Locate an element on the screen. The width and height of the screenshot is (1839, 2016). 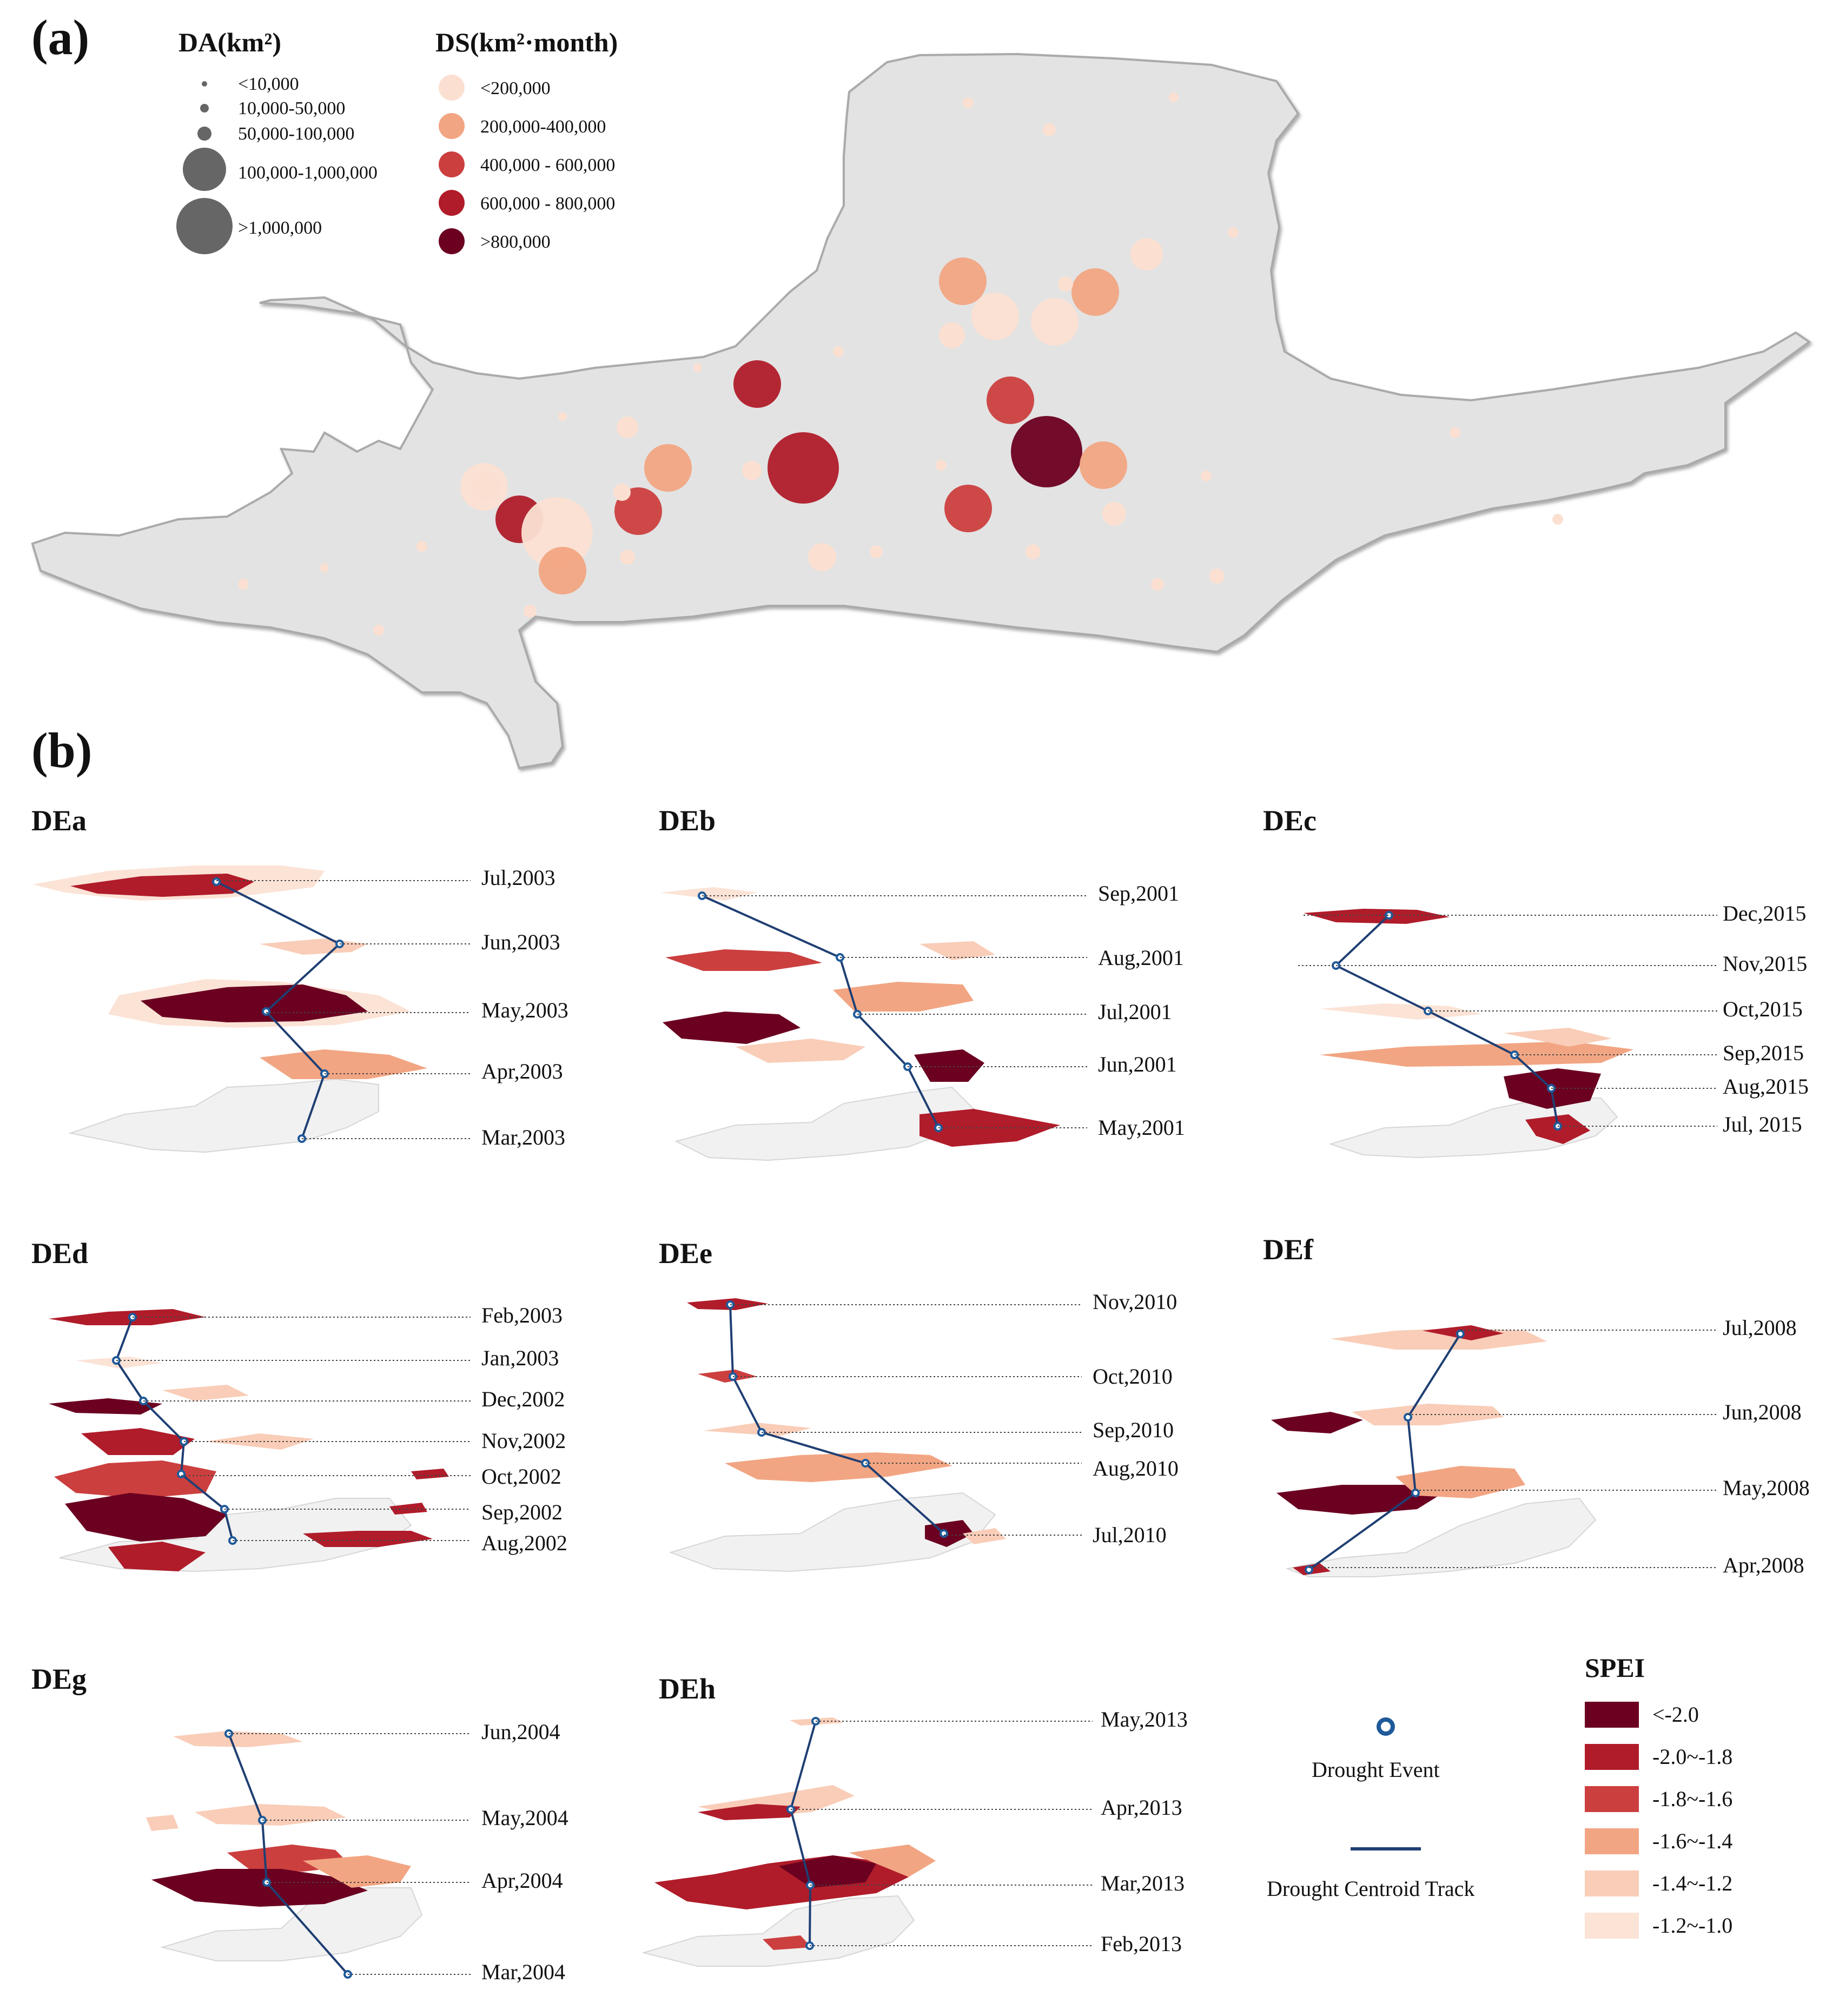
date-label: Sep,2001 is located at coordinates (1139, 893).